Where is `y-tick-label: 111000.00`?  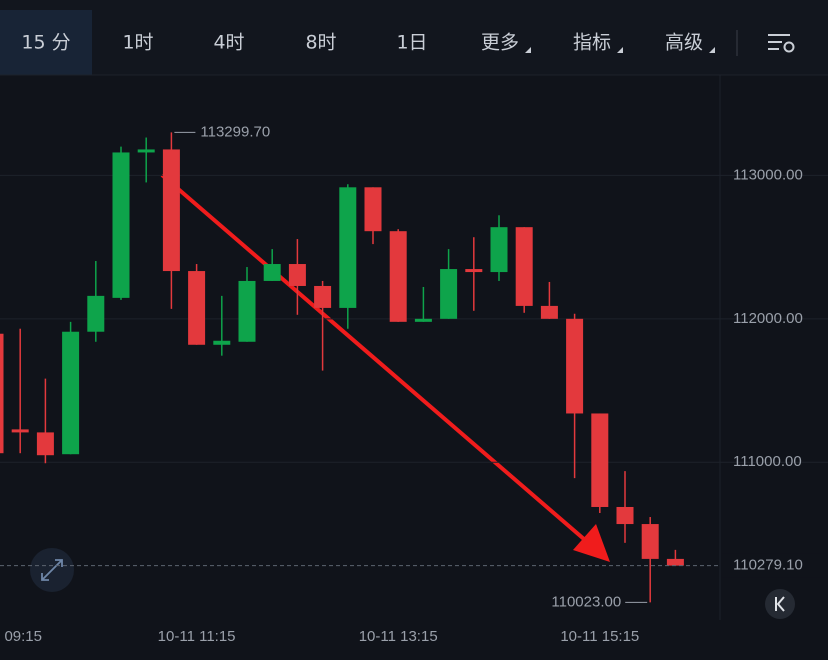
y-tick-label: 111000.00 is located at coordinates (767, 461).